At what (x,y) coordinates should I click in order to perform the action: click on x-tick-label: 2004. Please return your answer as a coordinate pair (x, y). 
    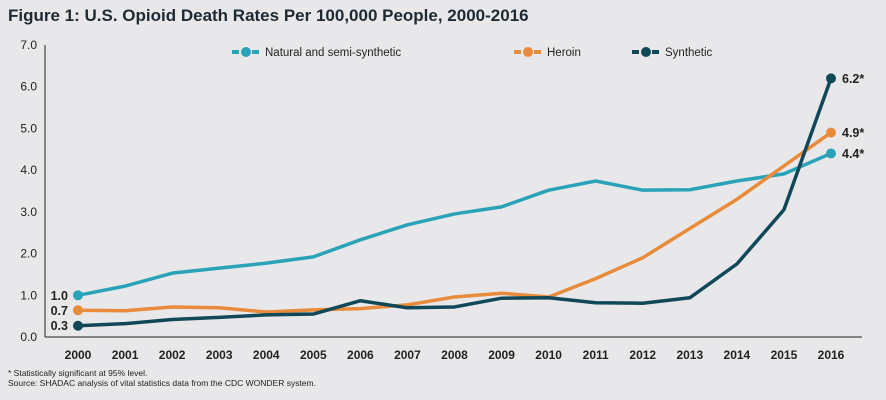
    Looking at the image, I should click on (266, 355).